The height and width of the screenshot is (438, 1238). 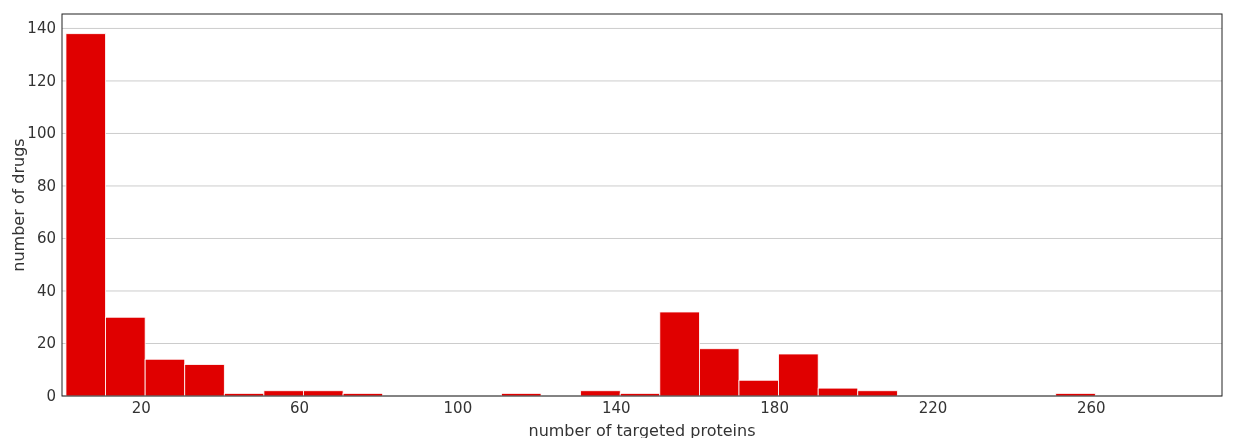 I want to click on y-tick-label: 100, so click(x=41, y=133).